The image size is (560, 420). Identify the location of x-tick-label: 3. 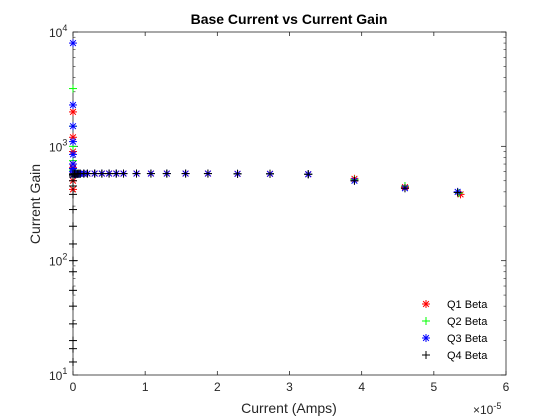
(289, 387).